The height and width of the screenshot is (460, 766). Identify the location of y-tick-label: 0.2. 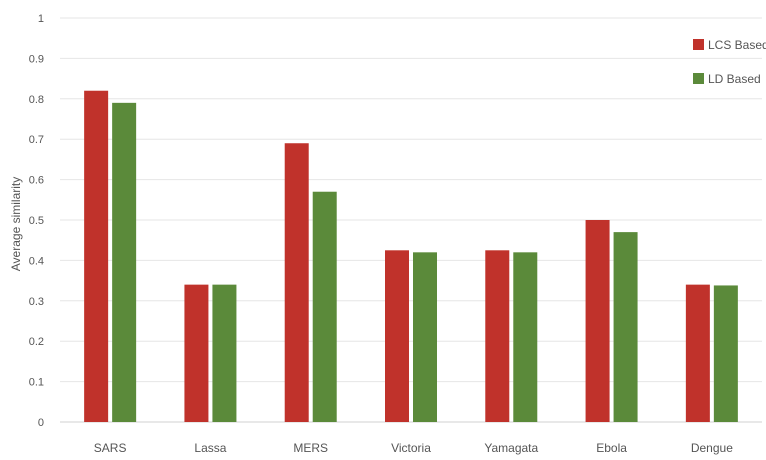
(36, 342).